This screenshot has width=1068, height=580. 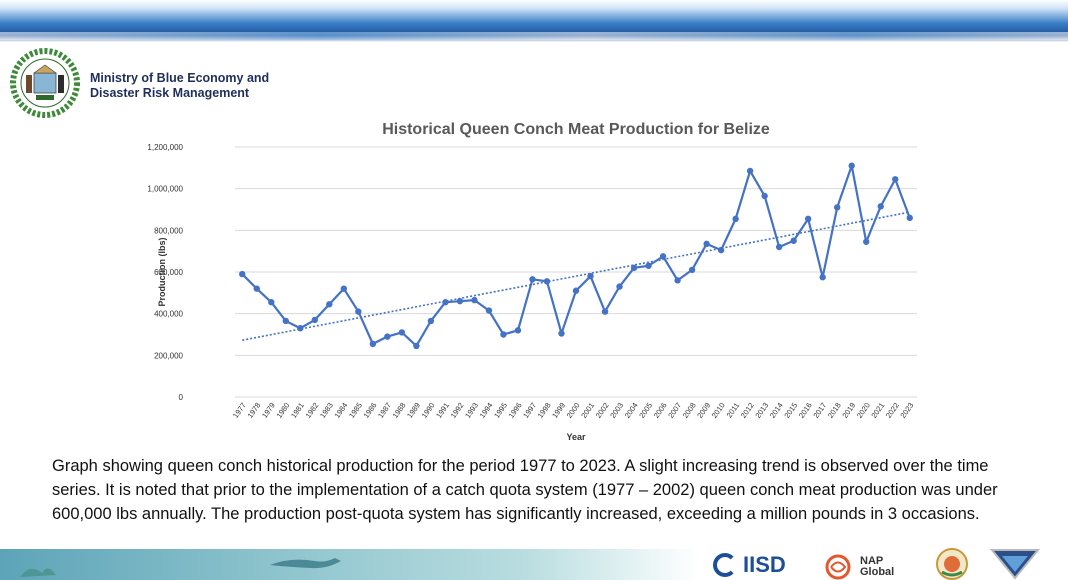 I want to click on x-tick-label: 2011, so click(x=733, y=410).